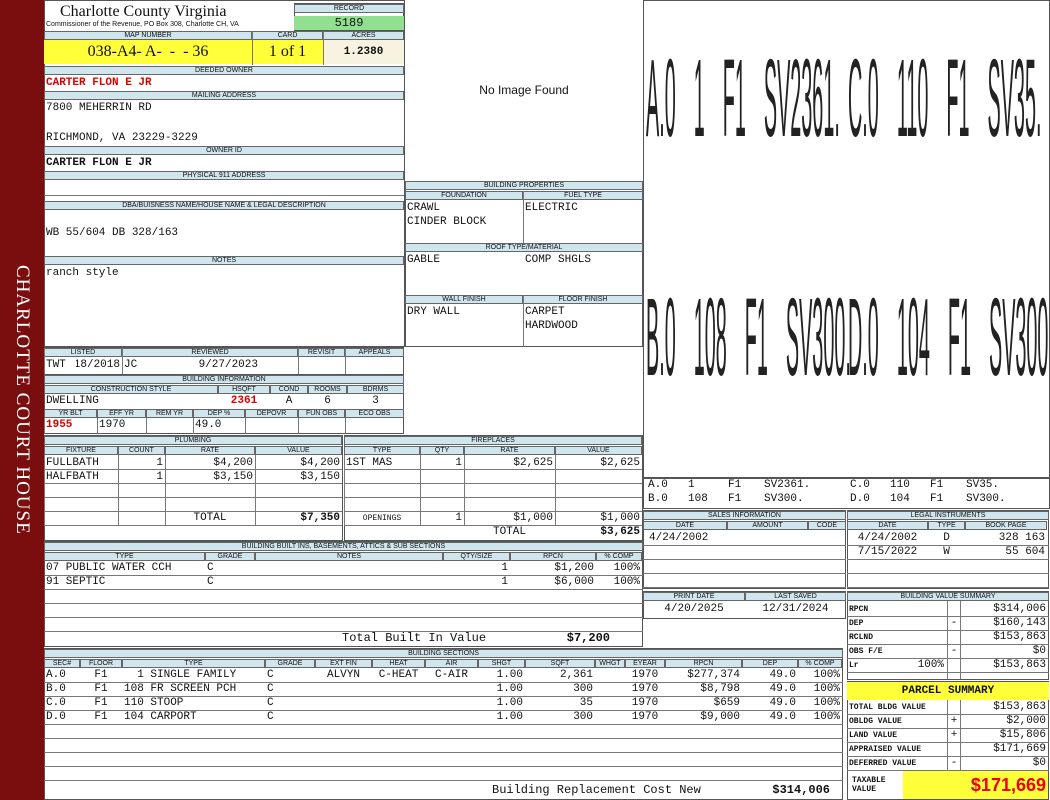 This screenshot has height=800, width=1050. What do you see at coordinates (290, 663) in the screenshot?
I see `header-label: GRADE` at bounding box center [290, 663].